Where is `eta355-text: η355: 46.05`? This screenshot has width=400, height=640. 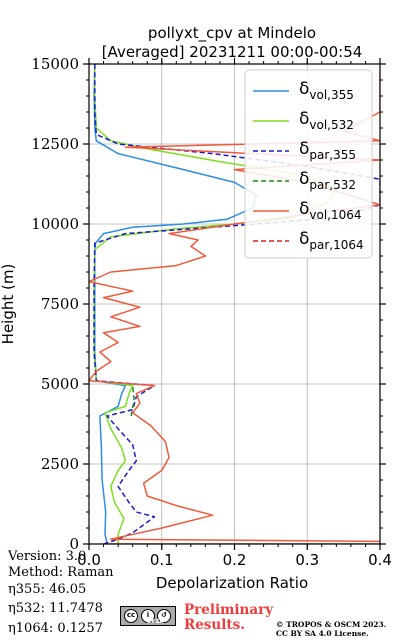
eta355-text: η355: 46.05 is located at coordinates (47, 589).